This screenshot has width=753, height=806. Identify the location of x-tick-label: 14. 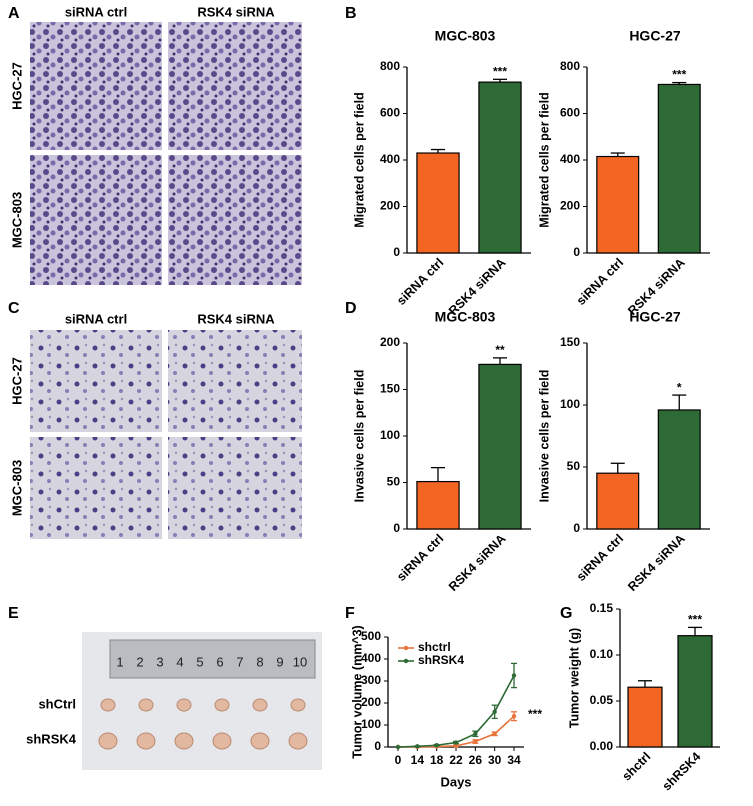
(418, 760).